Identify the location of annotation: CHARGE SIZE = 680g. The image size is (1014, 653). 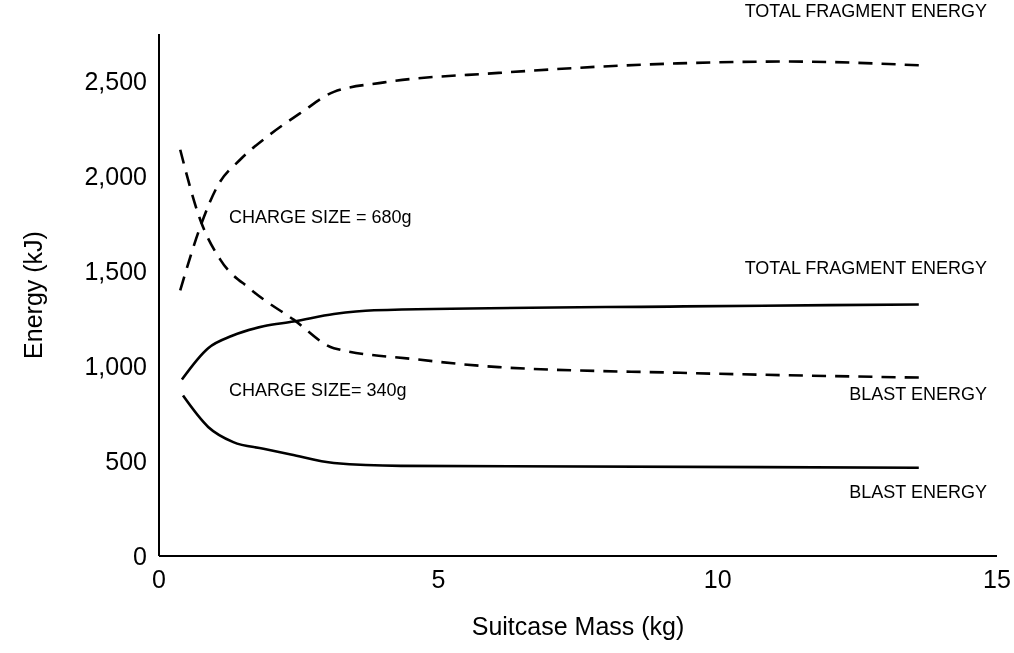
(320, 217).